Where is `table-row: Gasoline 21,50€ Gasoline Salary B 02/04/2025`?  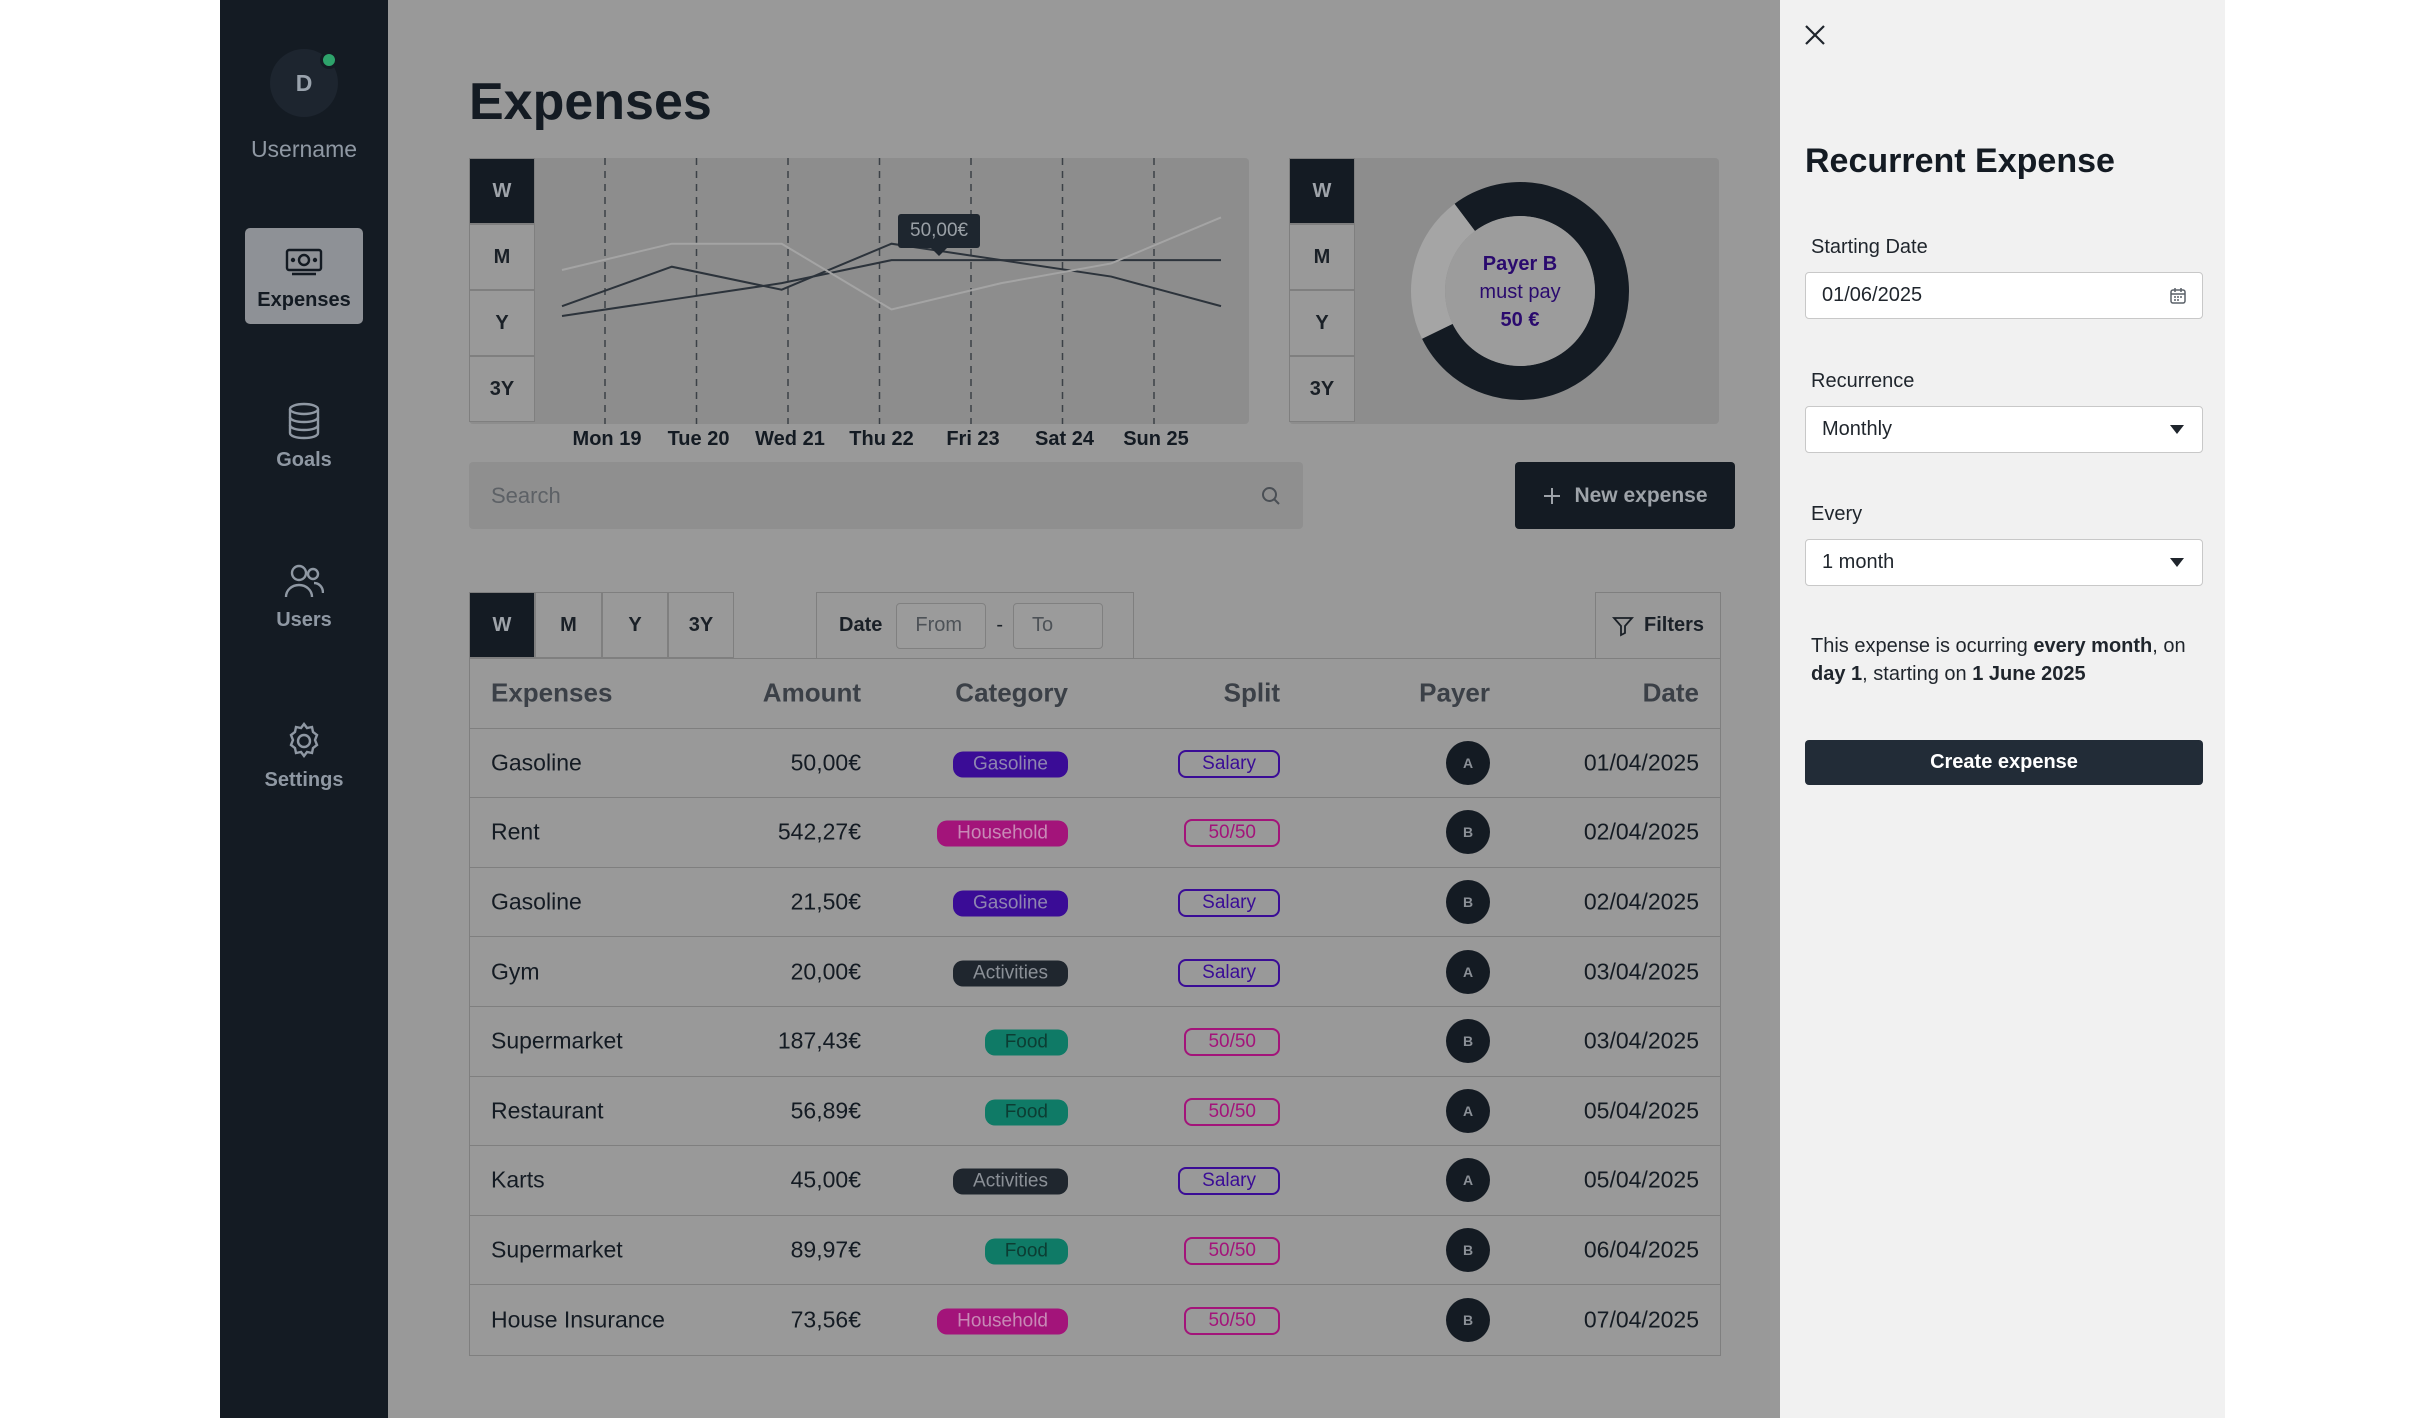
table-row: Gasoline 21,50€ Gasoline Salary B 02/04/2025 is located at coordinates (1095, 903).